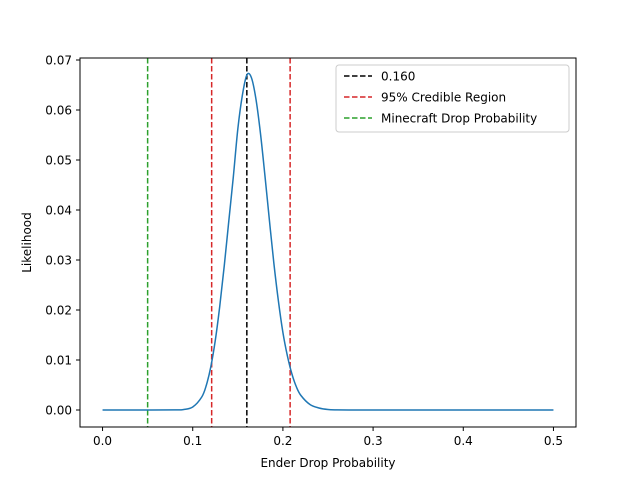 The width and height of the screenshot is (640, 480). Describe the element at coordinates (58, 161) in the screenshot. I see `y-tick-label: 0.05` at that location.